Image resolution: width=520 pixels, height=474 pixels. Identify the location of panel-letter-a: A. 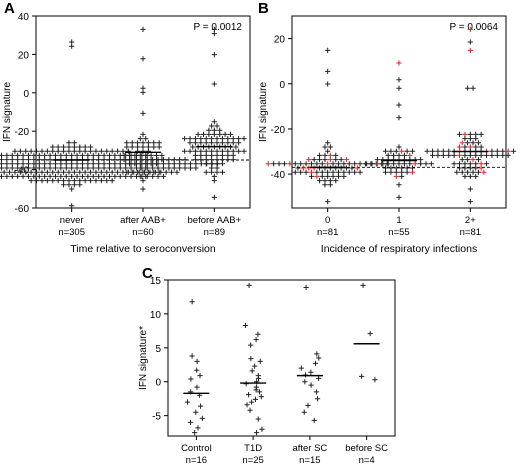
(9, 8).